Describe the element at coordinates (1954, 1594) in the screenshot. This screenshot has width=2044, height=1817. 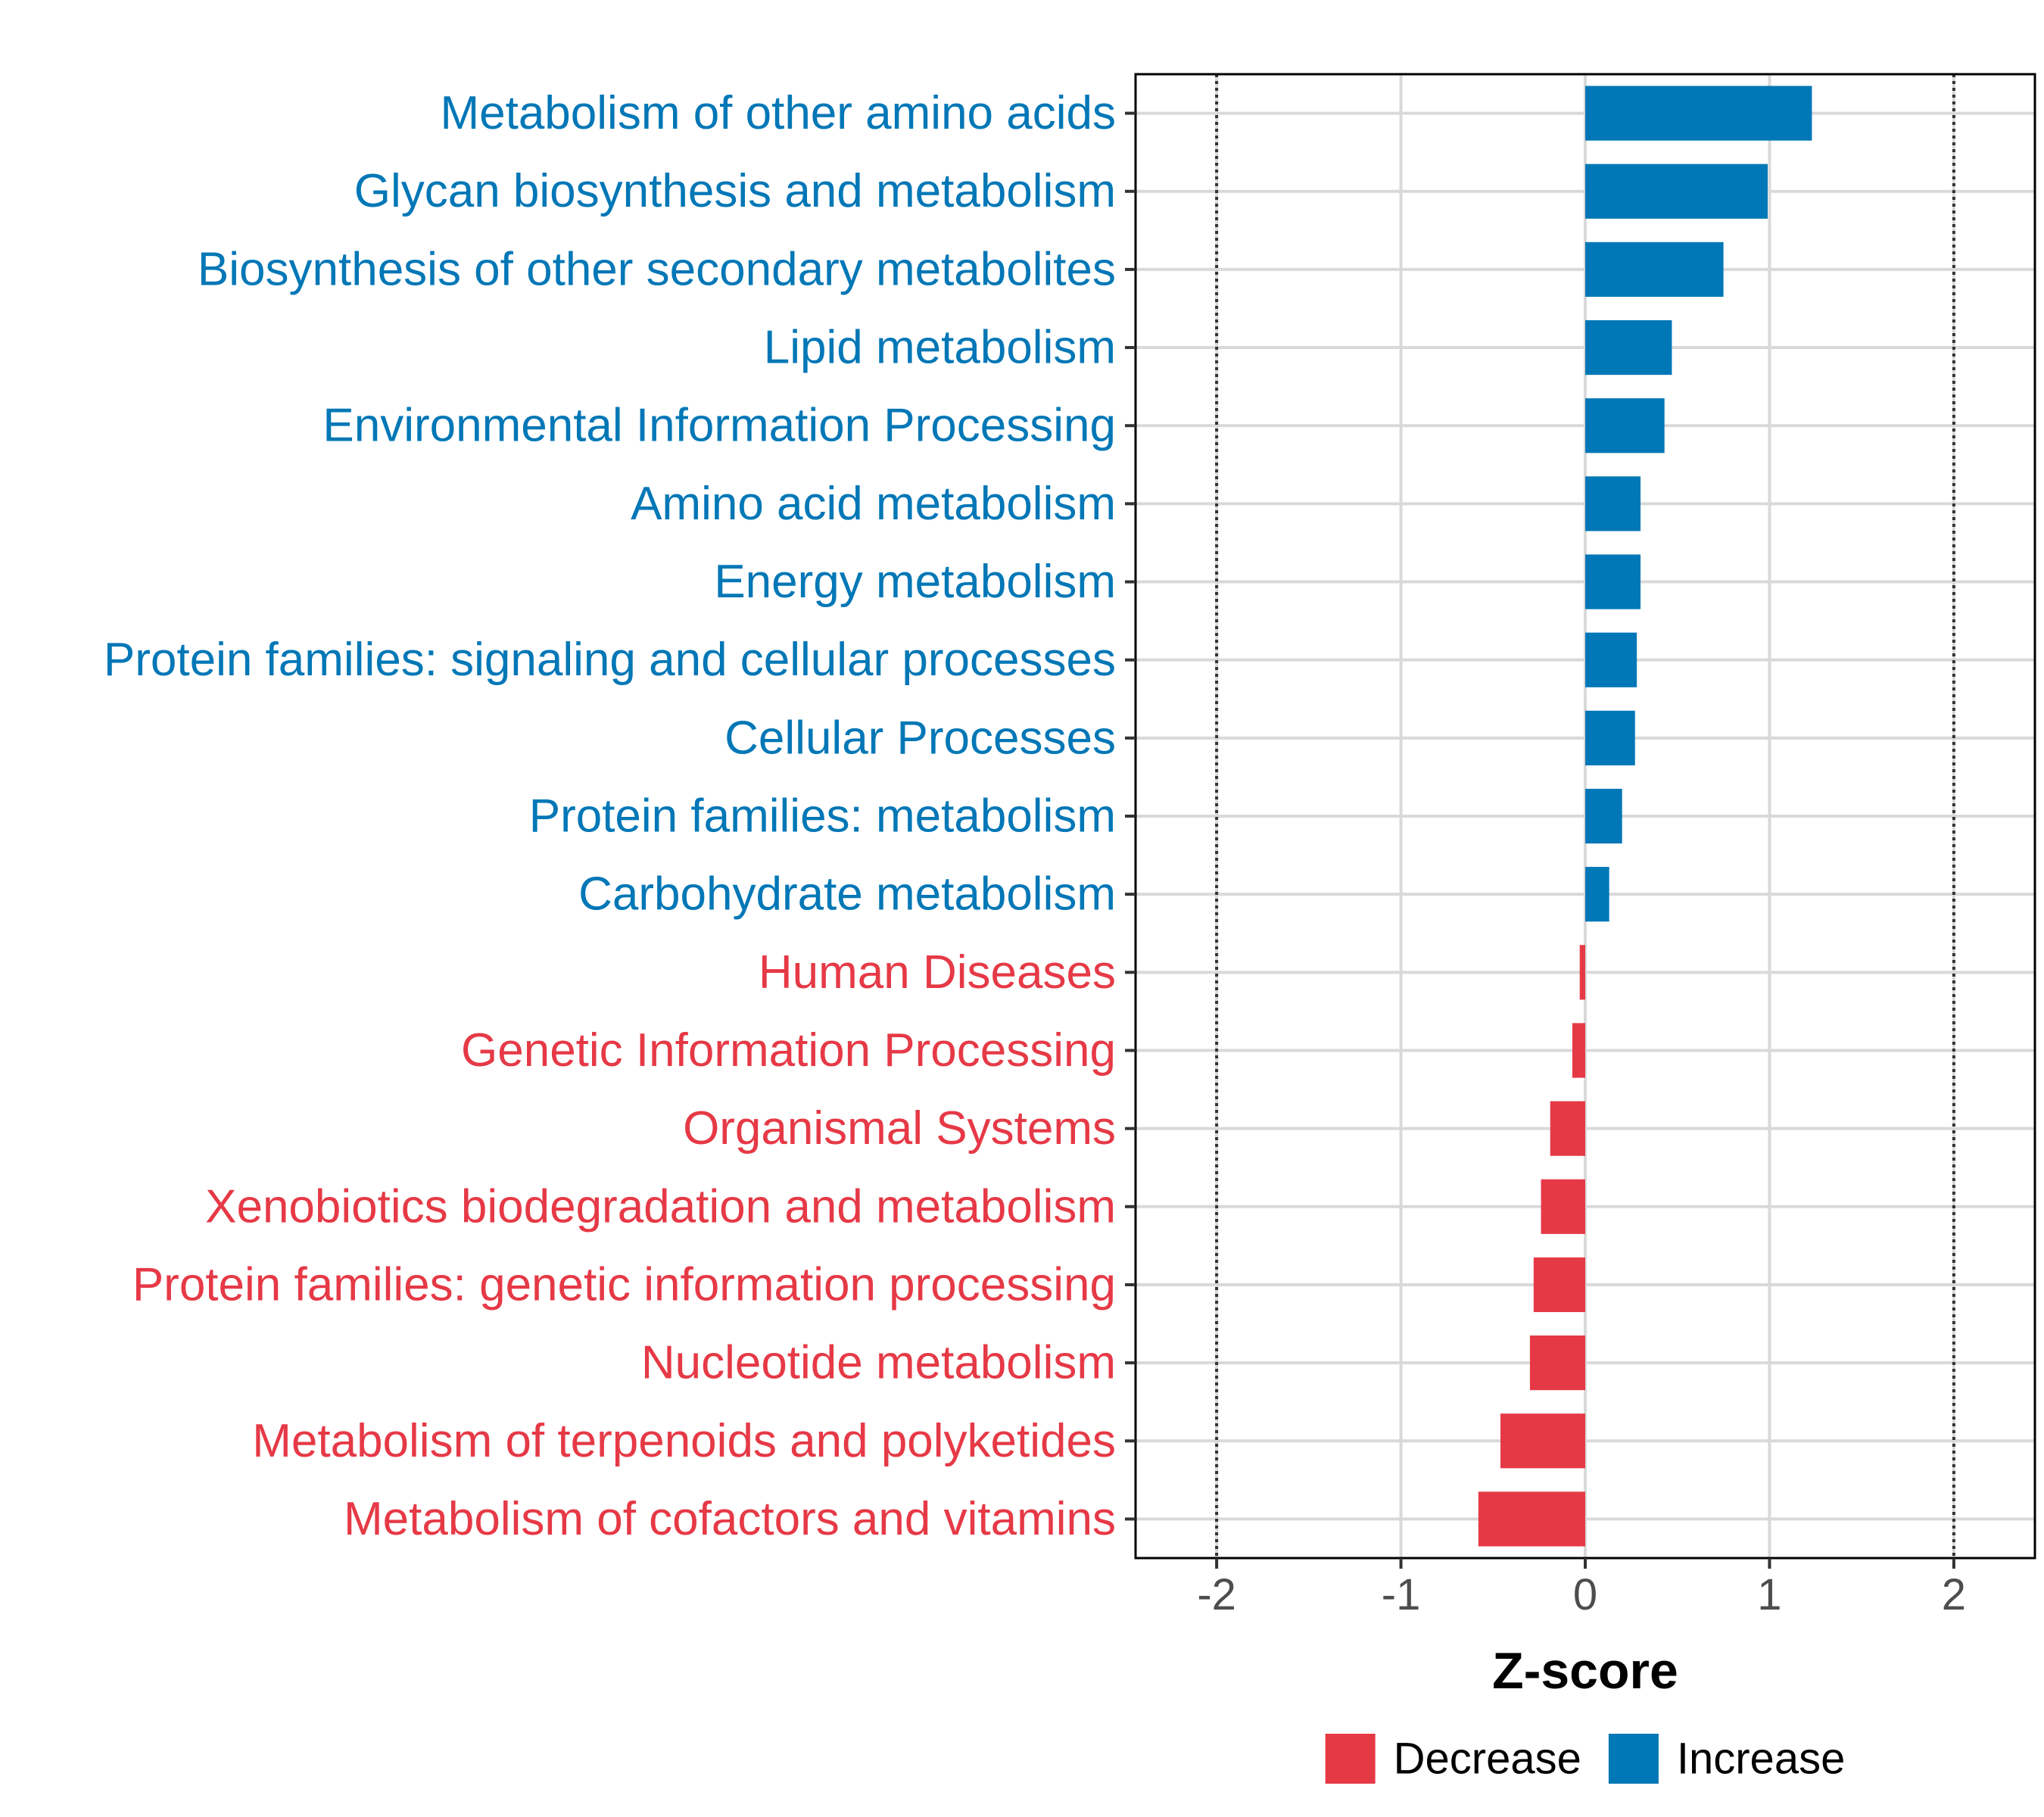
I see `x-tick-label: 2` at that location.